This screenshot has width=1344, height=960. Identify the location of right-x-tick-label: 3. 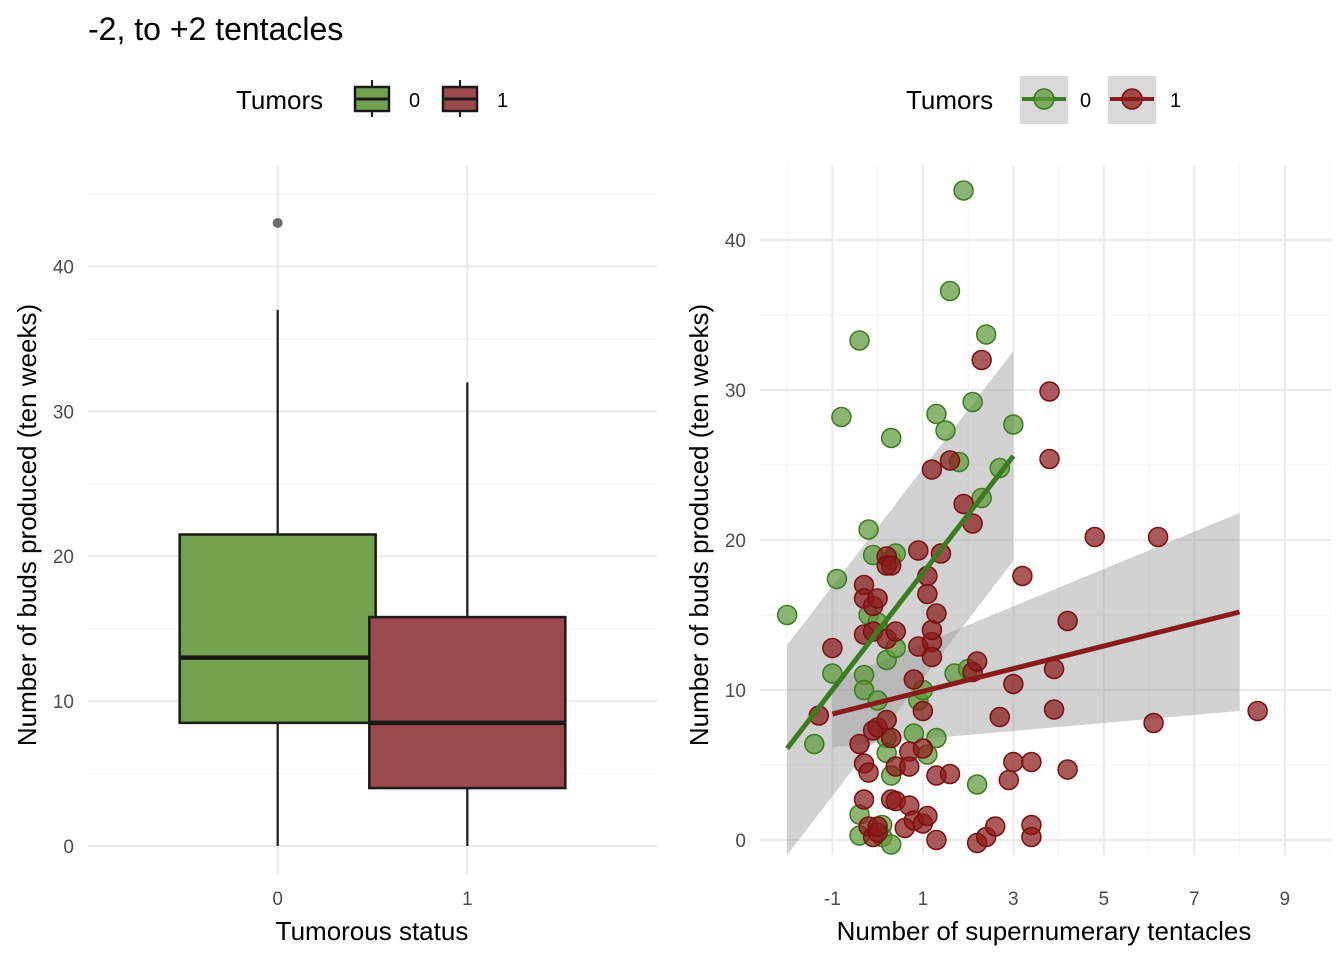
(1013, 899).